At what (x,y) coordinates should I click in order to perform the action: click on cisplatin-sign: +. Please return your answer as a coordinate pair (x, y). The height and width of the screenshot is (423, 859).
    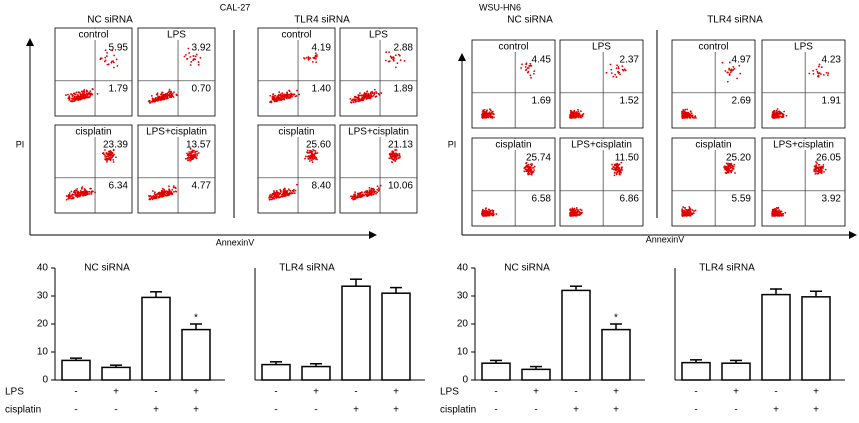
    Looking at the image, I should click on (776, 410).